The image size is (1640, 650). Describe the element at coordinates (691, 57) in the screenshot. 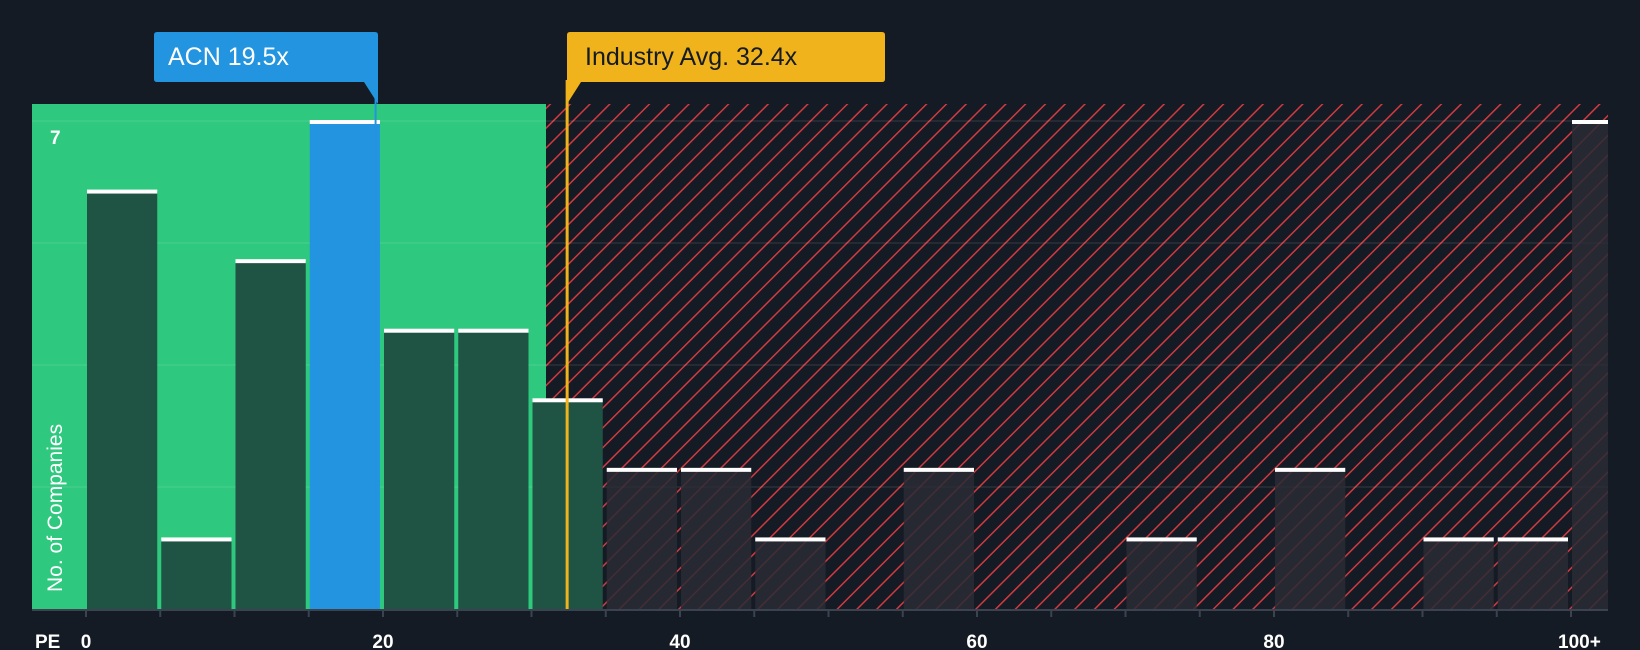

I see `industry-callout-label: Industry Avg. 32.4x` at that location.